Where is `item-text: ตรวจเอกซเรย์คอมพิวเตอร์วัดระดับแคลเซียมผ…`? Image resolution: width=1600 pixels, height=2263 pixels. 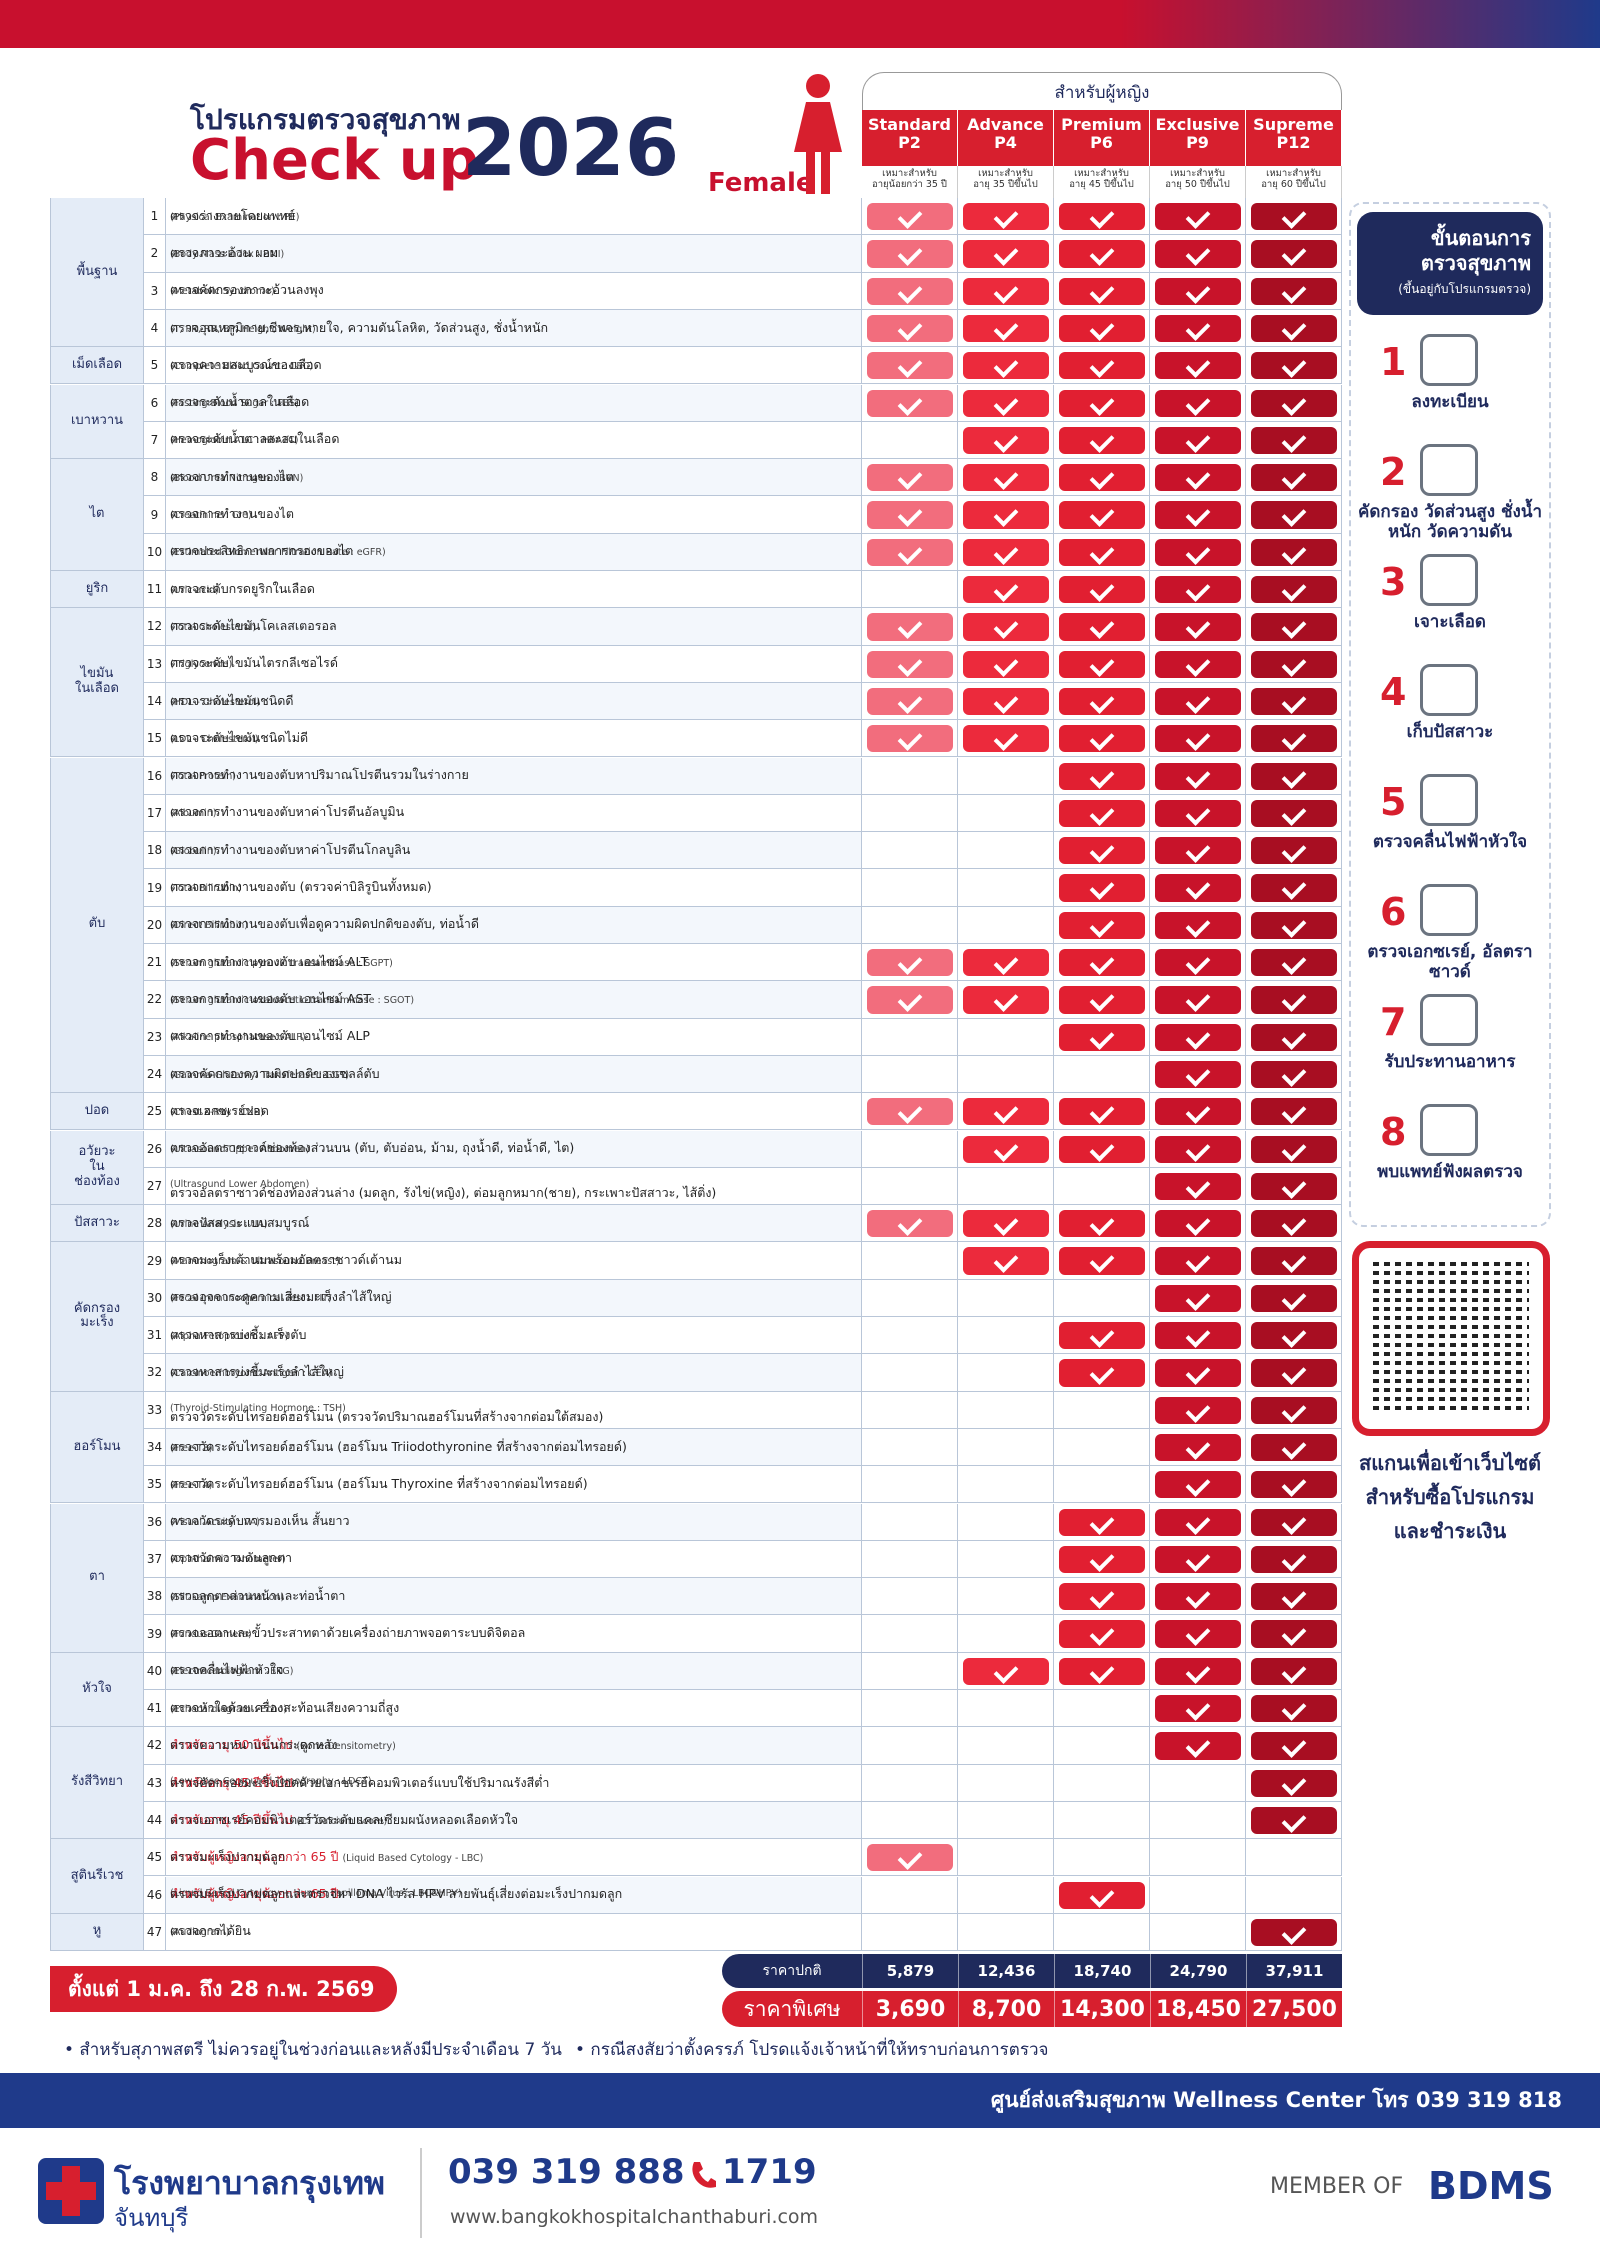
item-text: ตรวจเอกซเรย์คอมพิวเตอร์วัดระดับแคลเซียมผ… is located at coordinates (514, 1820).